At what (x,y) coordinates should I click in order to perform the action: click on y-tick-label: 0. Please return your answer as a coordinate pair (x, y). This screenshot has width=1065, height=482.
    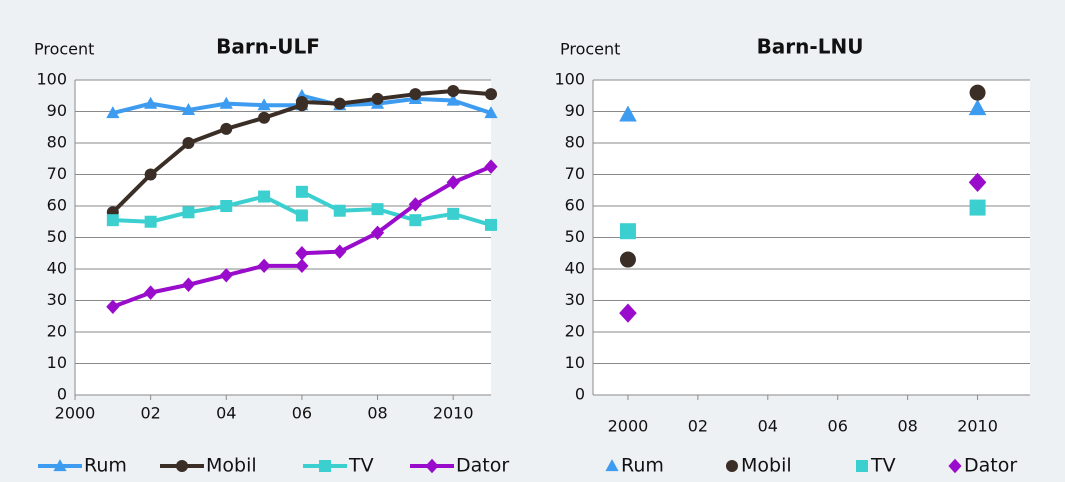
    Looking at the image, I should click on (62, 394).